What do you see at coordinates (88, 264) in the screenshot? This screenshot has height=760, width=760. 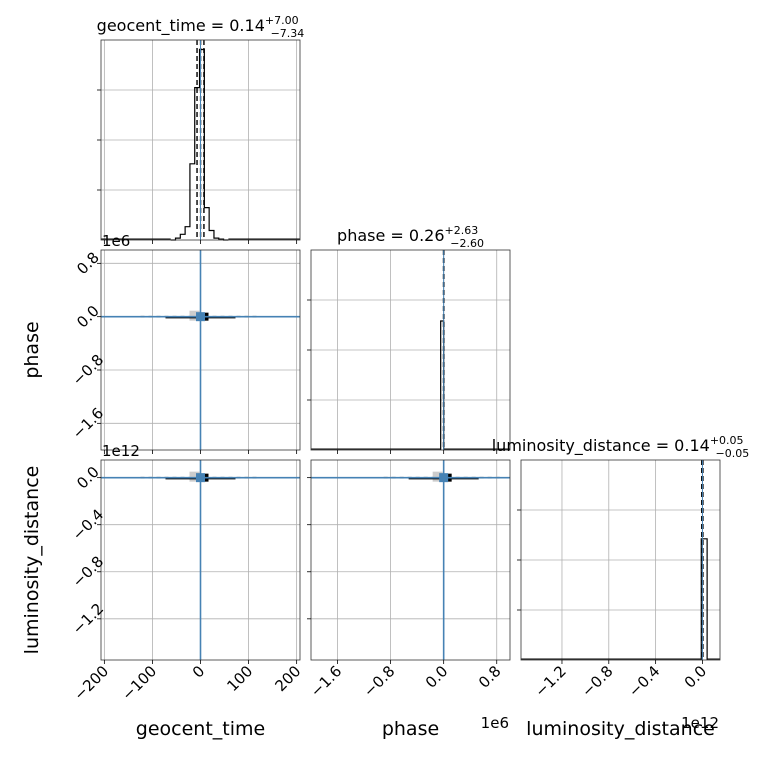 I see `y-tick-label: 0.8` at bounding box center [88, 264].